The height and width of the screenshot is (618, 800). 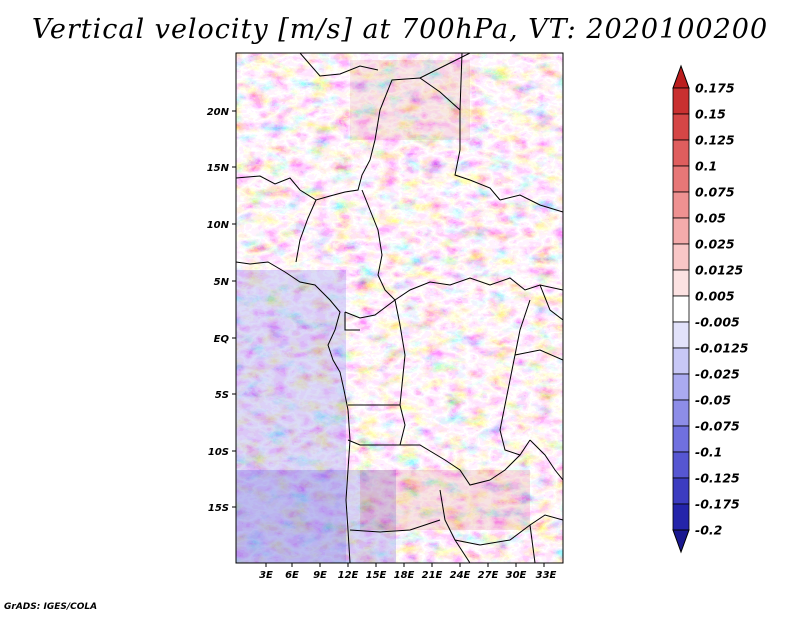 What do you see at coordinates (710, 218) in the screenshot?
I see `colorbar-label: 0.05` at bounding box center [710, 218].